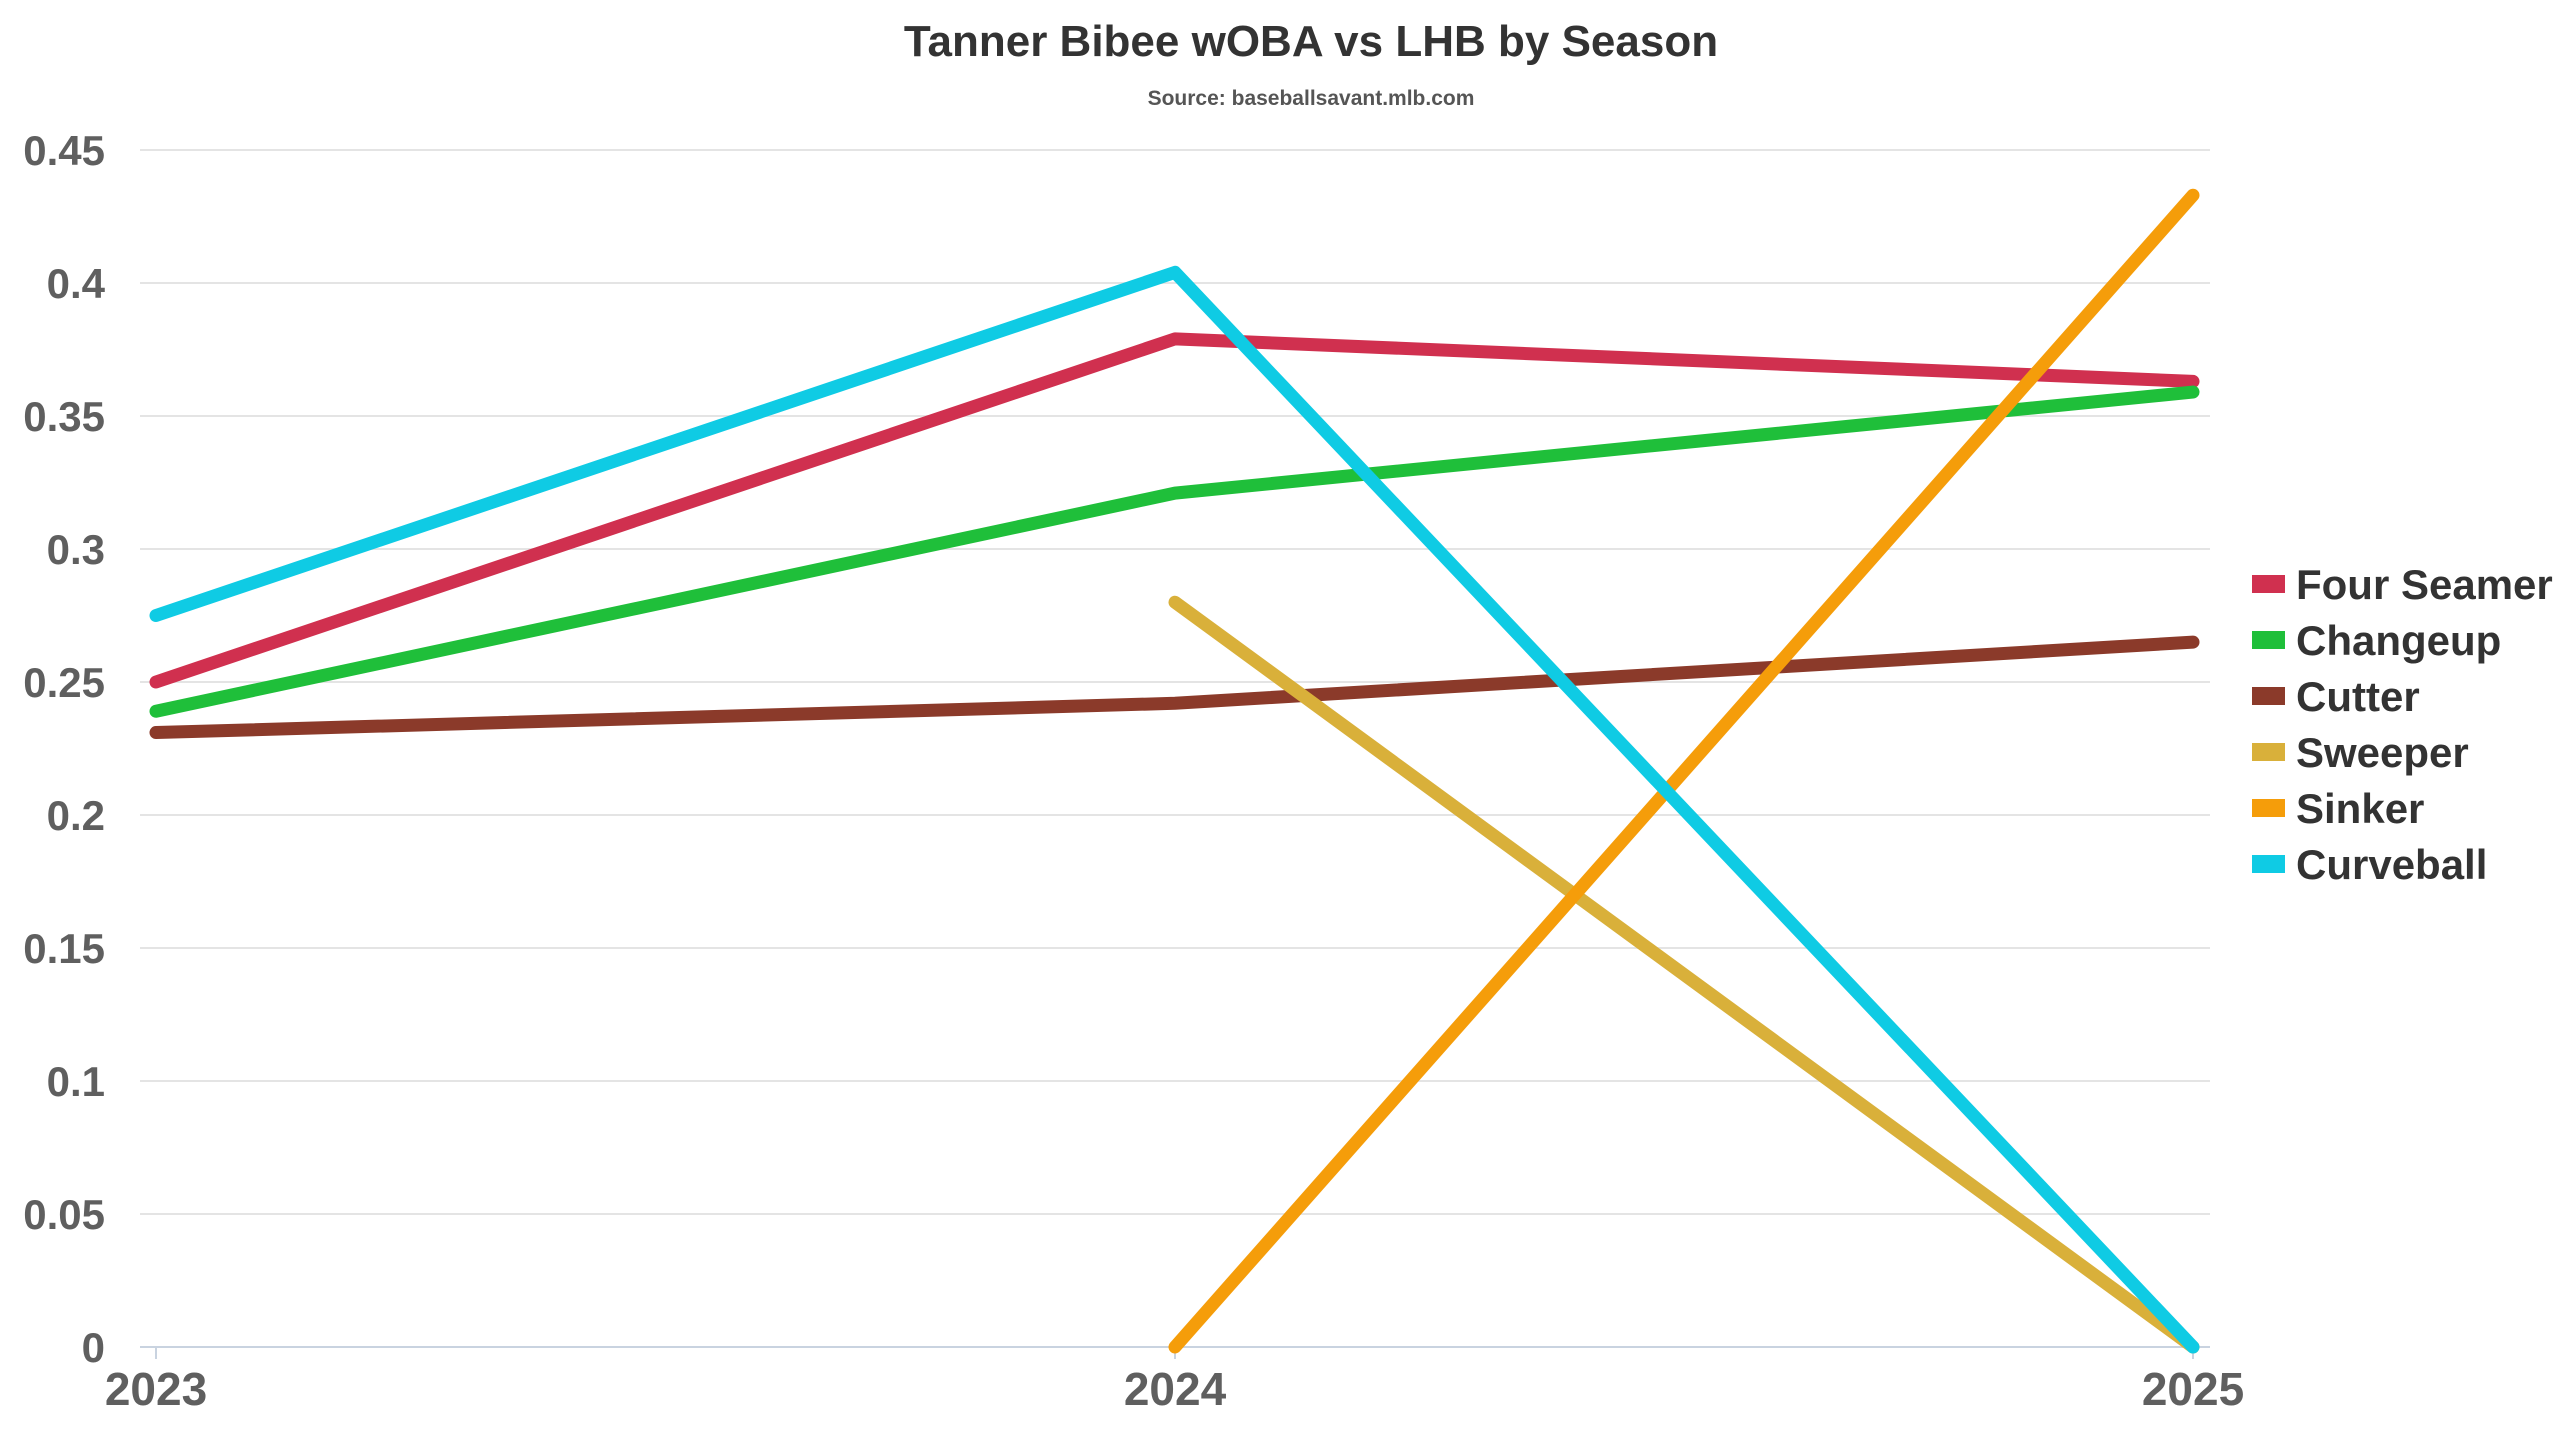 This screenshot has width=2560, height=1440. Describe the element at coordinates (76, 549) in the screenshot. I see `y-tick-label: 0.3` at that location.